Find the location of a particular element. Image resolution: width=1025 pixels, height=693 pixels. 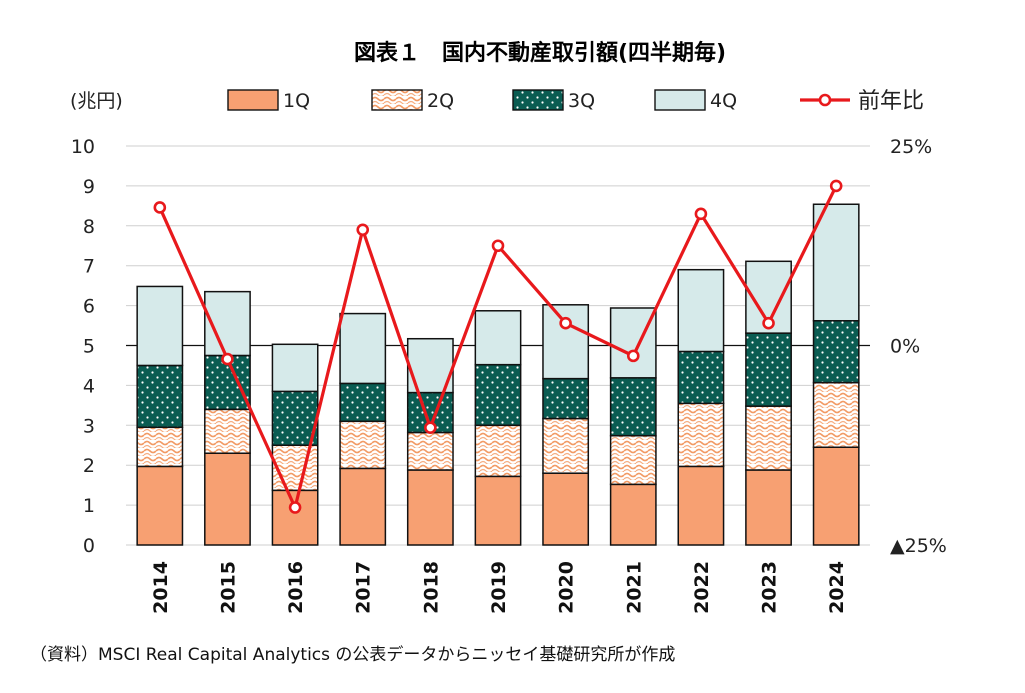

y-axis-ticks: 0 1 2 3 4 5 6 7 8 9 10 is located at coordinates (83, 346).